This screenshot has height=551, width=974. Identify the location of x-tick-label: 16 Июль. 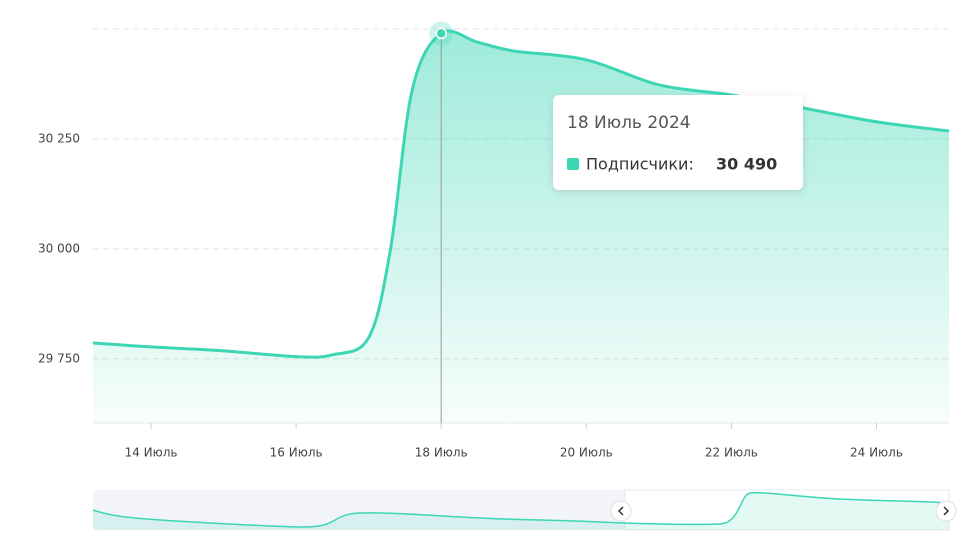
(296, 453).